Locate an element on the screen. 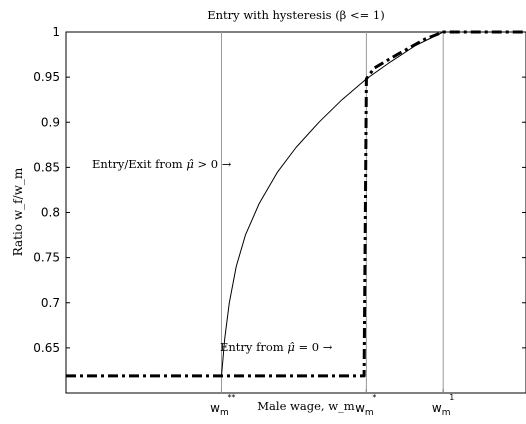  y-tick-label: 0.65 is located at coordinates (46, 348).